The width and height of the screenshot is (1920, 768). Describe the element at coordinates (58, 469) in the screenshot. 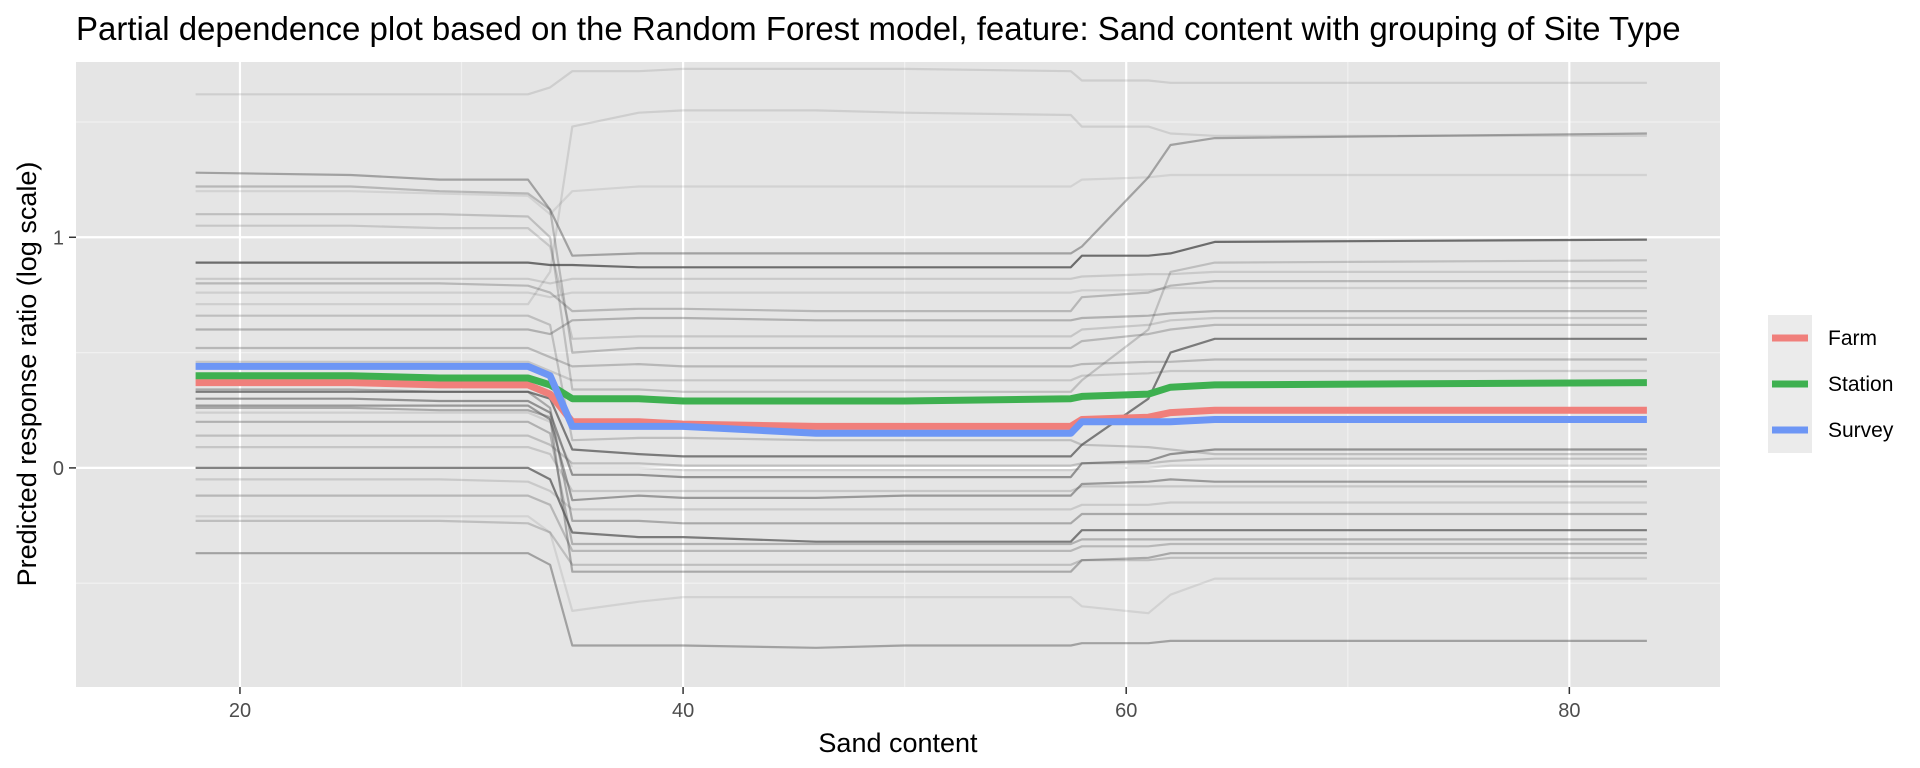

I see `y-tick-label: 0` at that location.